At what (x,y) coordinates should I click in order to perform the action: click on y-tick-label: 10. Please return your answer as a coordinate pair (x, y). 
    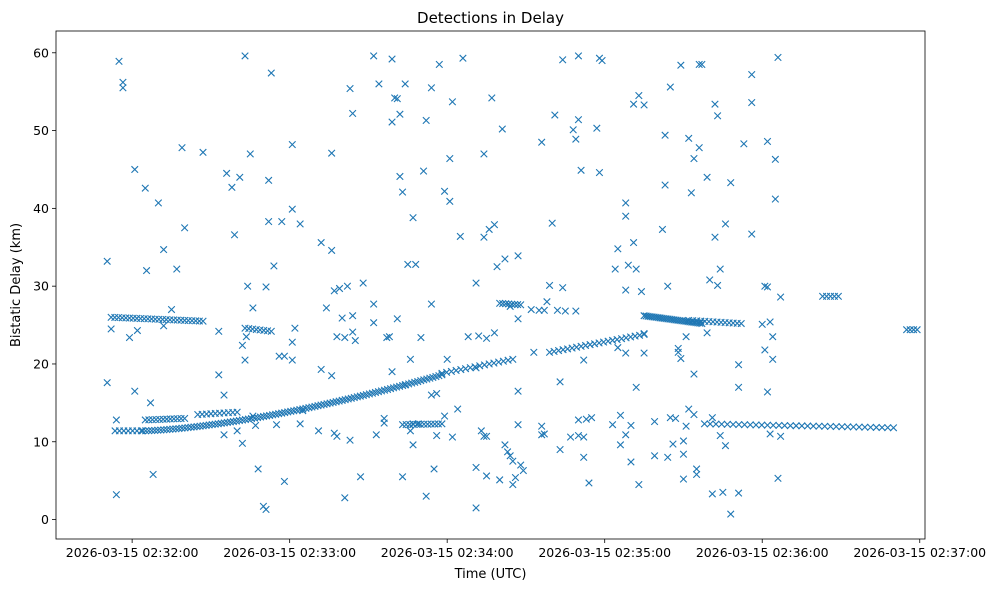
    Looking at the image, I should click on (41, 441).